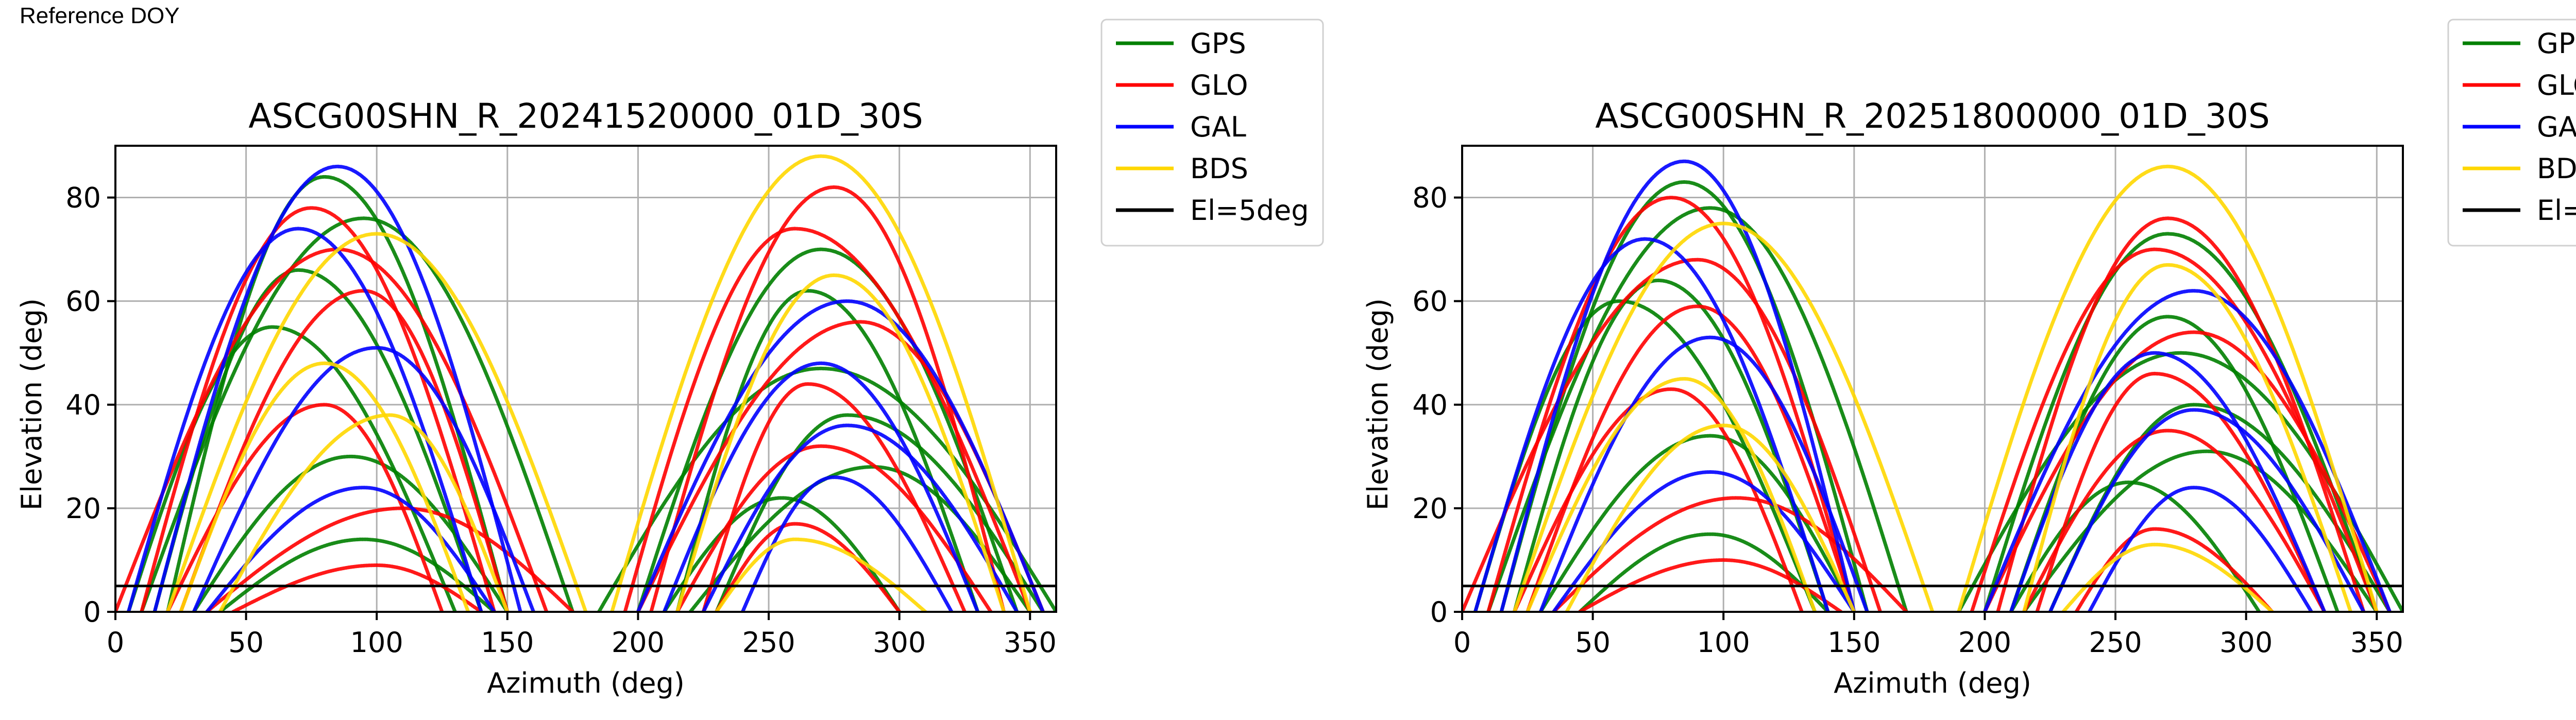  I want to click on figure-label: Reference DOY, so click(100, 15).